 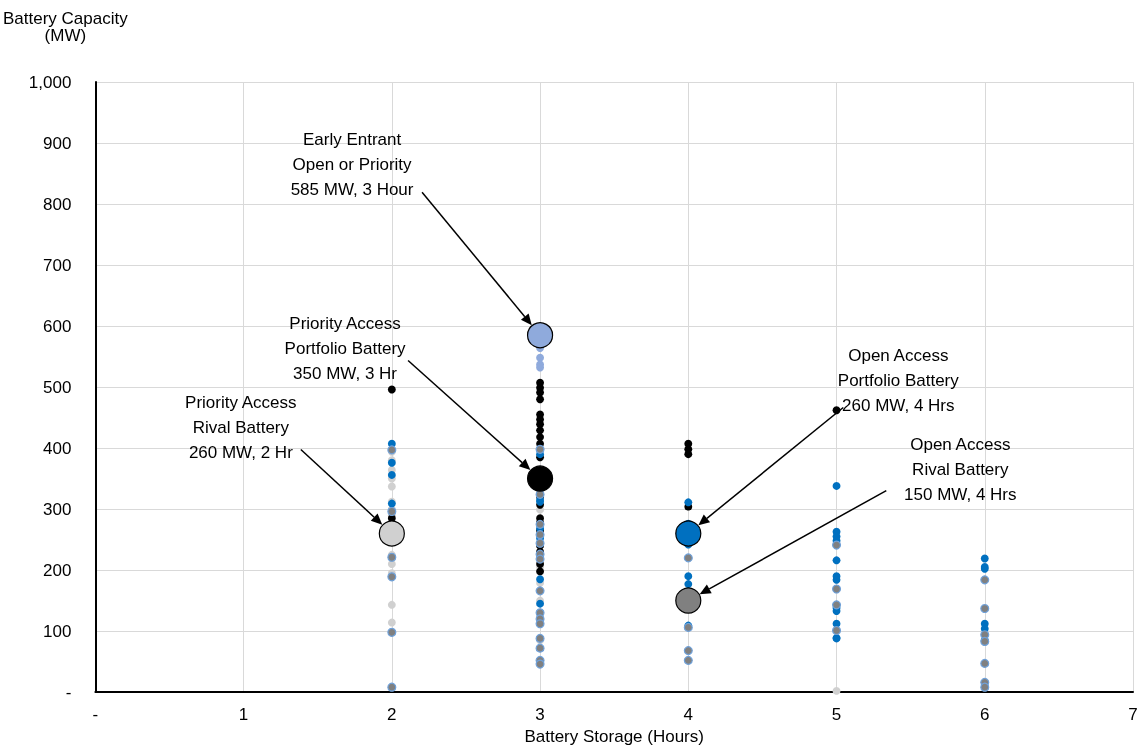 What do you see at coordinates (540, 715) in the screenshot?
I see `x-tick-label: 3` at bounding box center [540, 715].